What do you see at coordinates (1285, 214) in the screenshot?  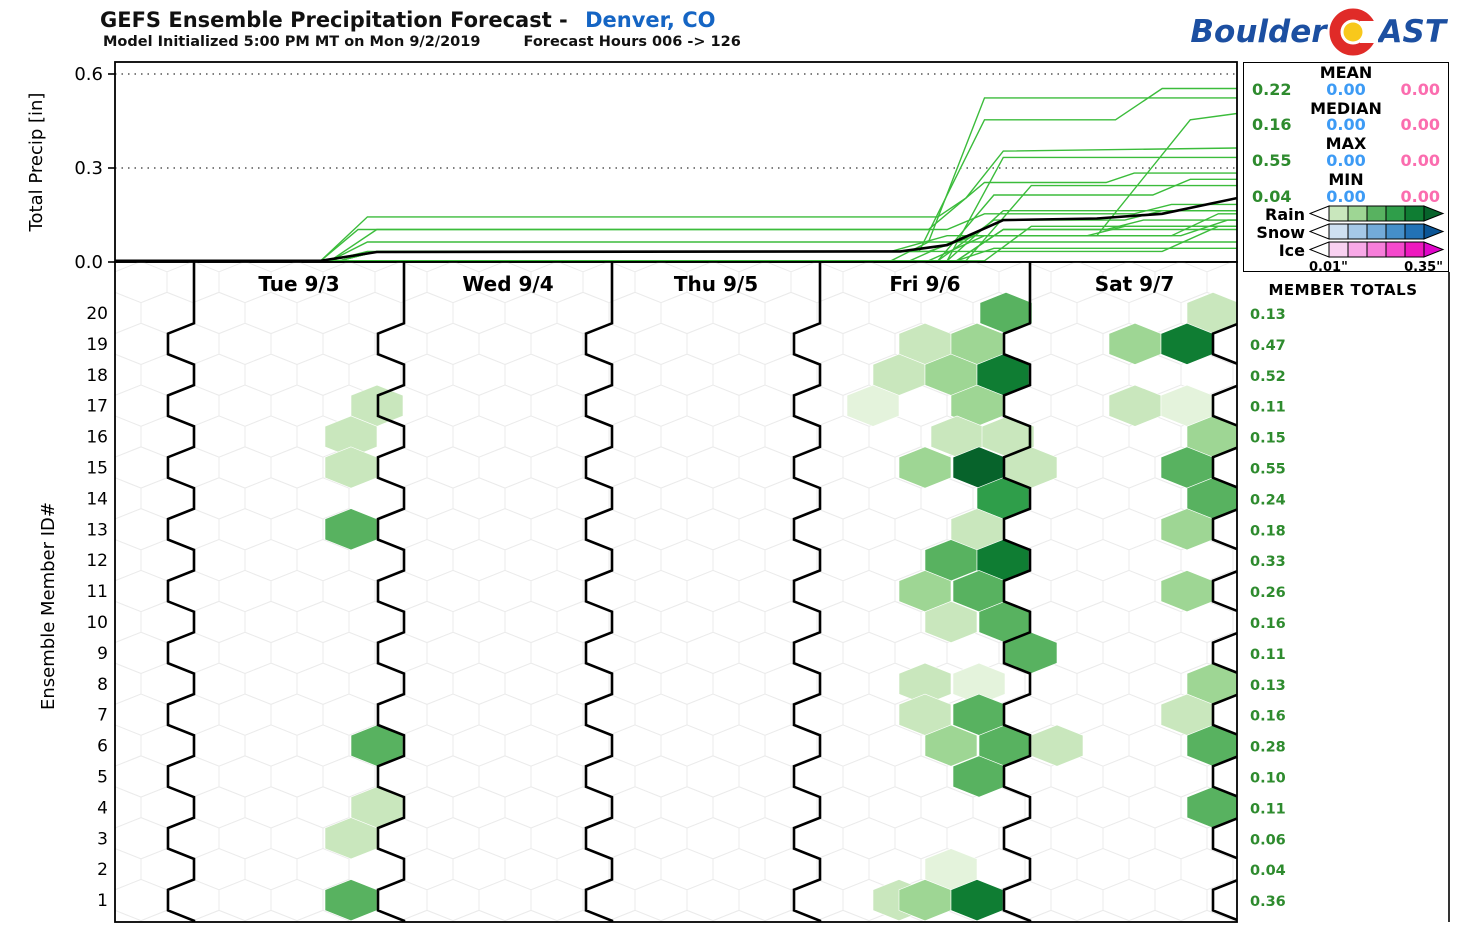 I see `rain-label: Rain` at bounding box center [1285, 214].